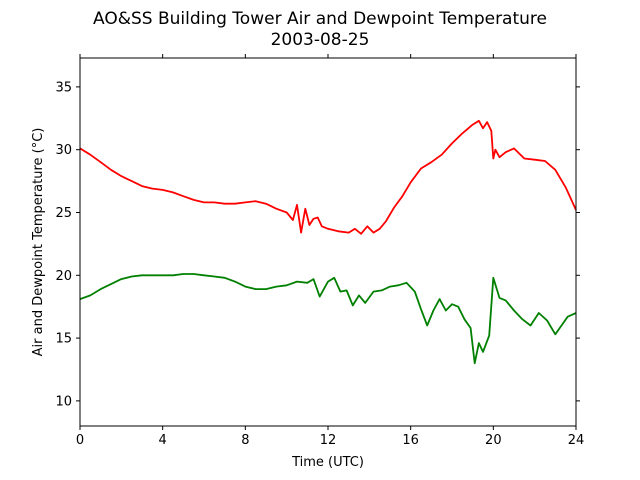 The image size is (640, 480). Describe the element at coordinates (493, 440) in the screenshot. I see `x-tick-label: 20` at that location.